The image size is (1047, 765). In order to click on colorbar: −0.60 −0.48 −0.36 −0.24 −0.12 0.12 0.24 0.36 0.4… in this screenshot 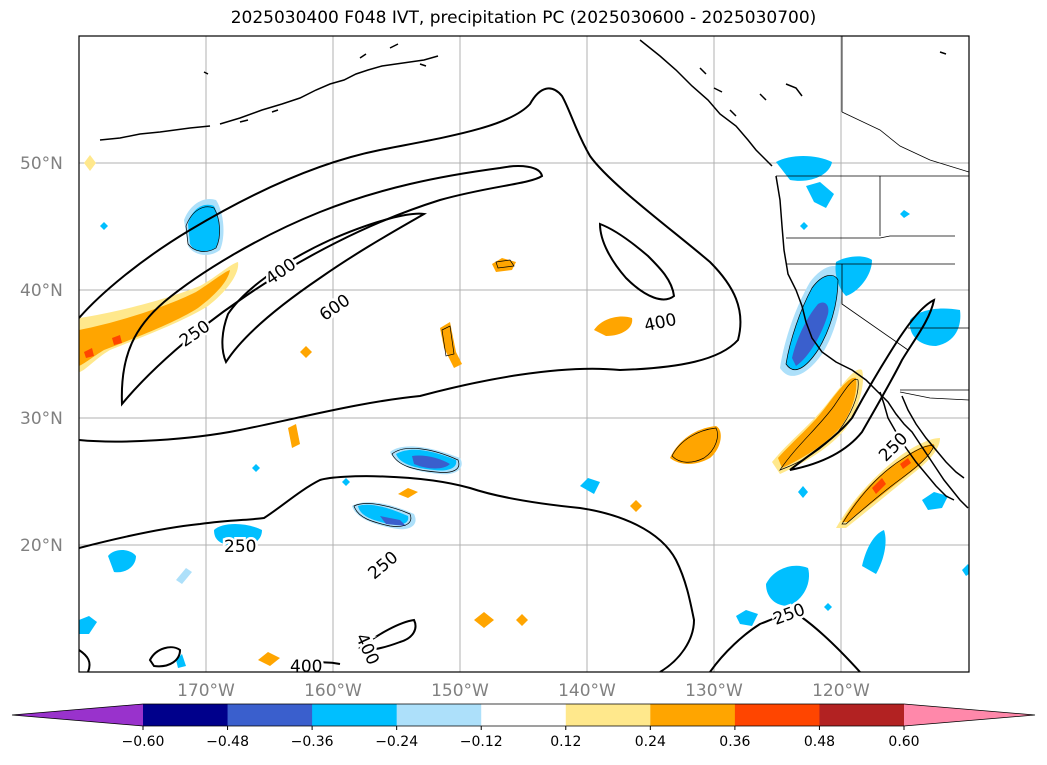, I will do `click(523, 726)`.